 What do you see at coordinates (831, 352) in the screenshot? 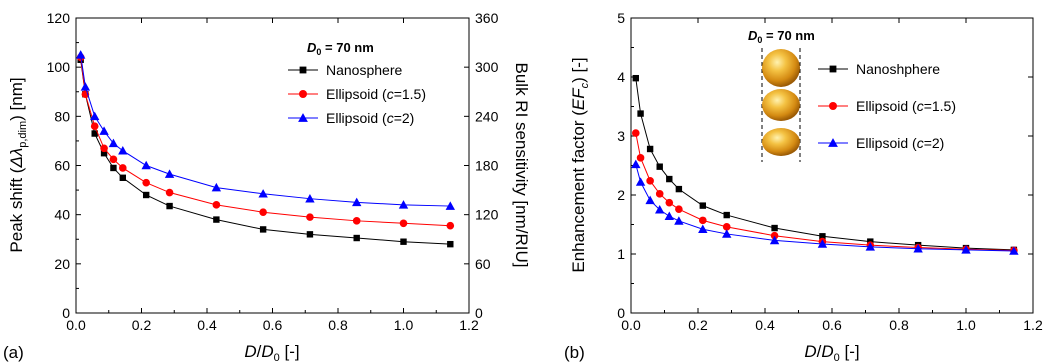
I see `x-axis-label-b: D/D0 [-]` at bounding box center [831, 352].